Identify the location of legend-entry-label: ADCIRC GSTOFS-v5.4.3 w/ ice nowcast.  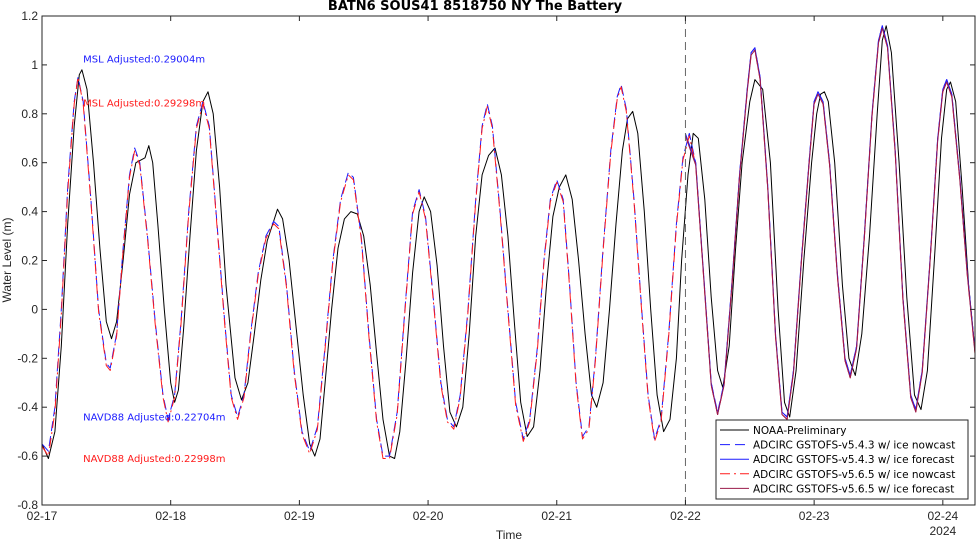
(854, 446).